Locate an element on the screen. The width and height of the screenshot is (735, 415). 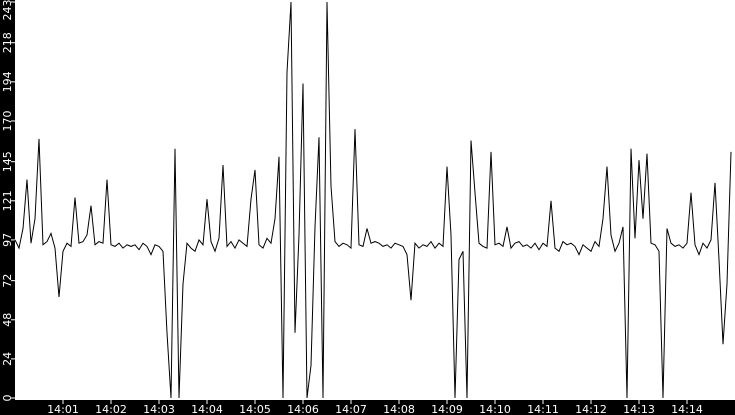
x-tick-label: 14:08 is located at coordinates (399, 409).